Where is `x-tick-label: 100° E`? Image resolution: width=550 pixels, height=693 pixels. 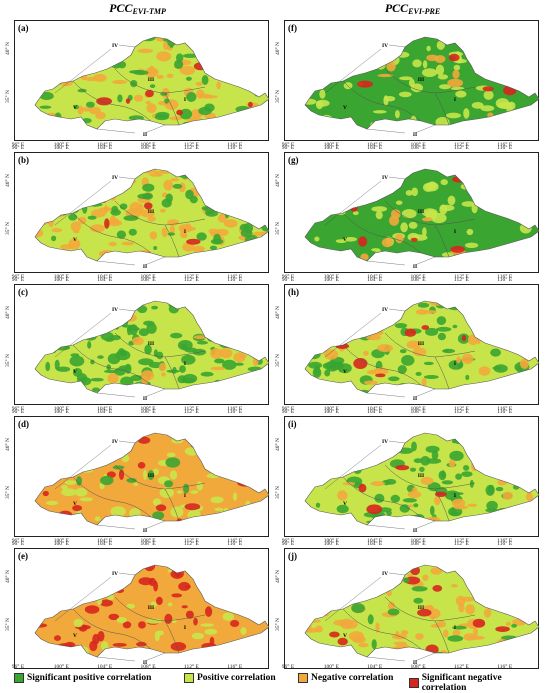 x-tick-label: 100° E is located at coordinates (331, 148).